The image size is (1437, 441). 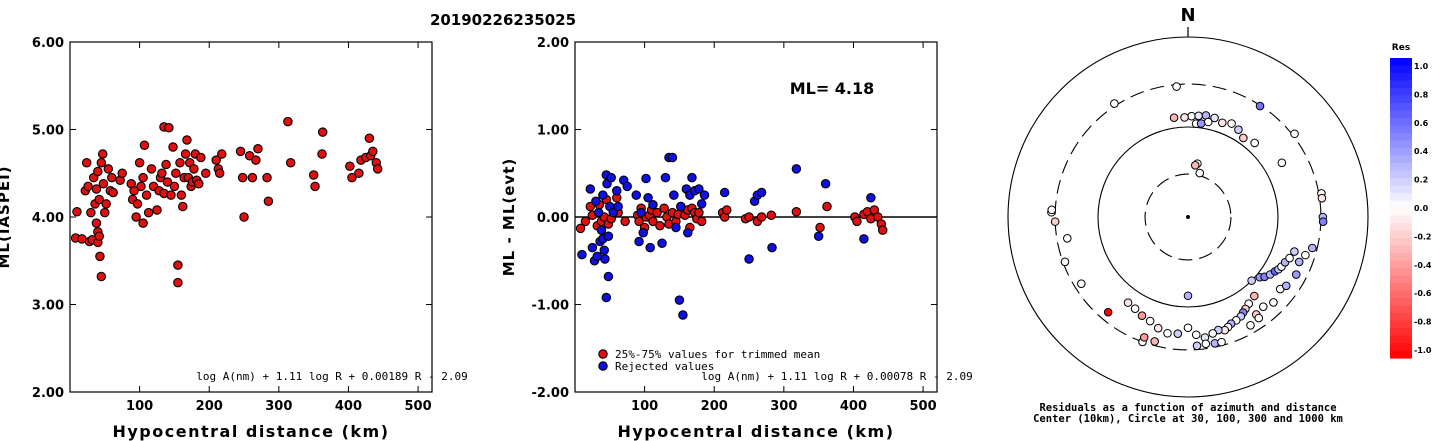 I want to click on colorbar-tick-label: 0.8, so click(x=1421, y=94).